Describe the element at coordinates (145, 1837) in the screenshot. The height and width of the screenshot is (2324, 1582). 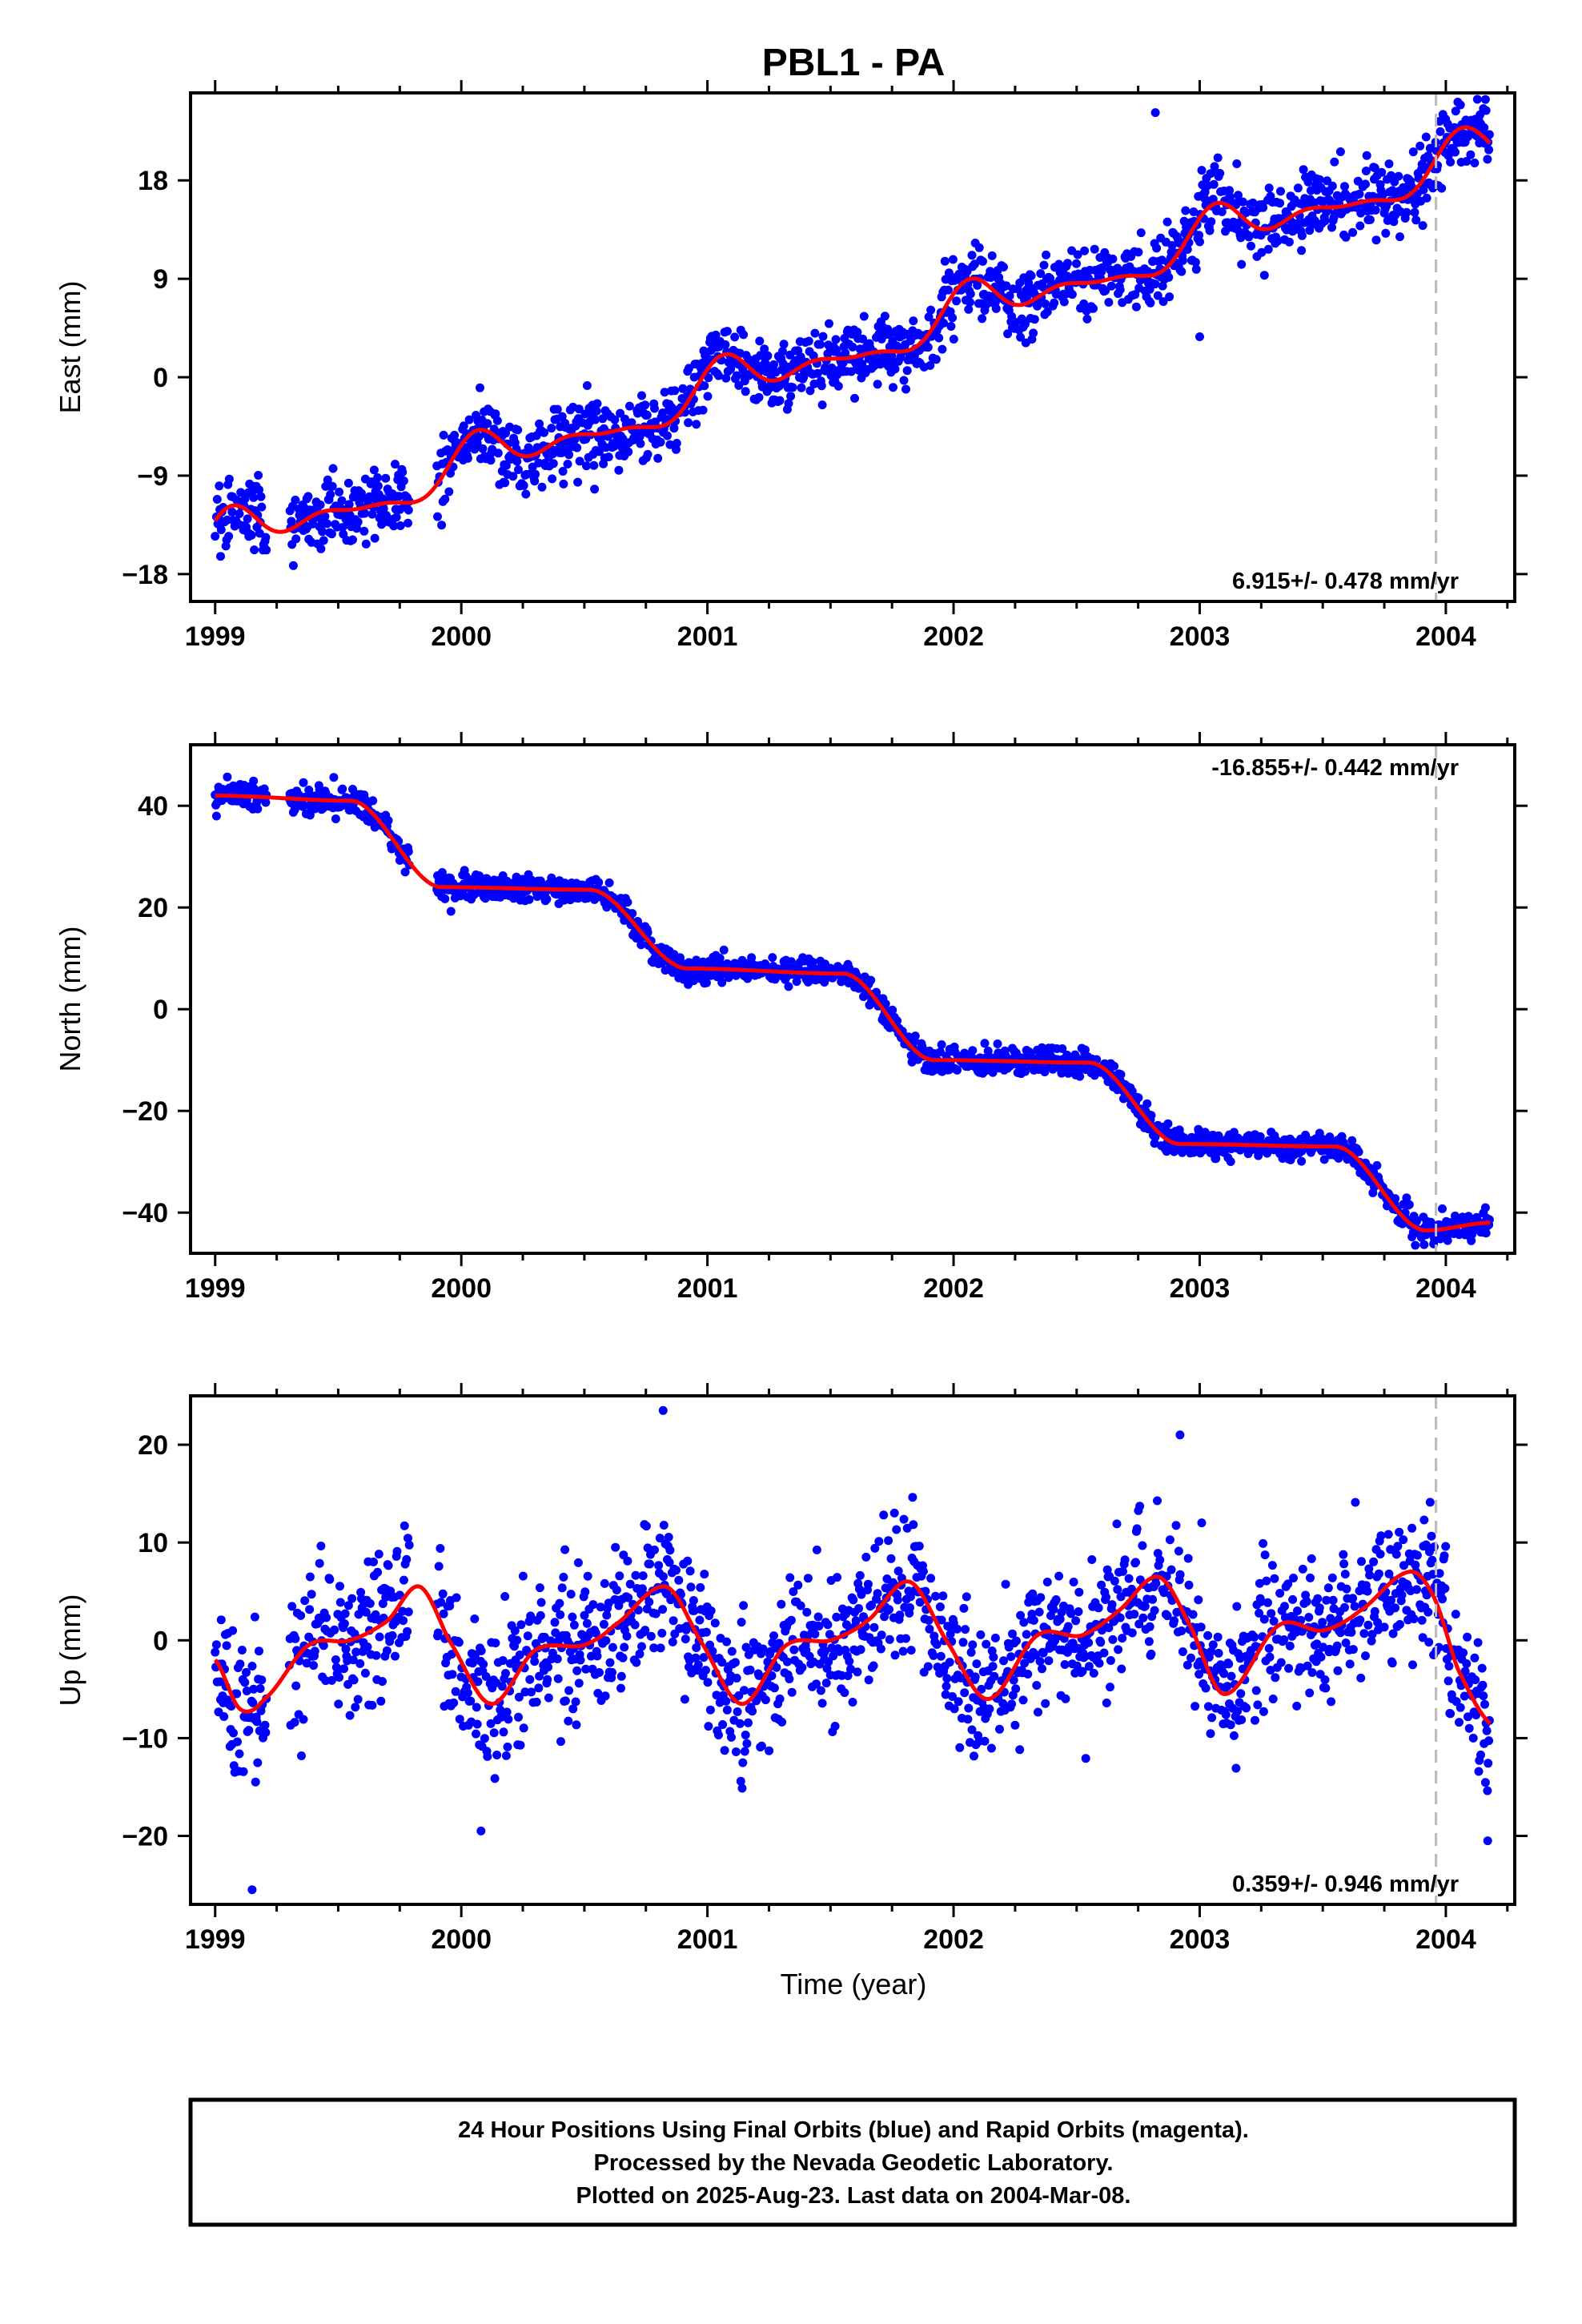
I see `up-ytick-label: −20` at that location.